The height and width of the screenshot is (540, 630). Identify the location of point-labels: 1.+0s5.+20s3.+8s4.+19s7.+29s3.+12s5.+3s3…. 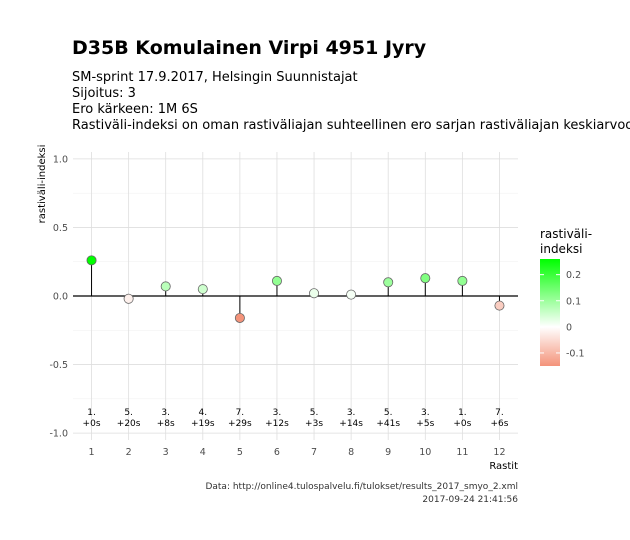
(296, 418).